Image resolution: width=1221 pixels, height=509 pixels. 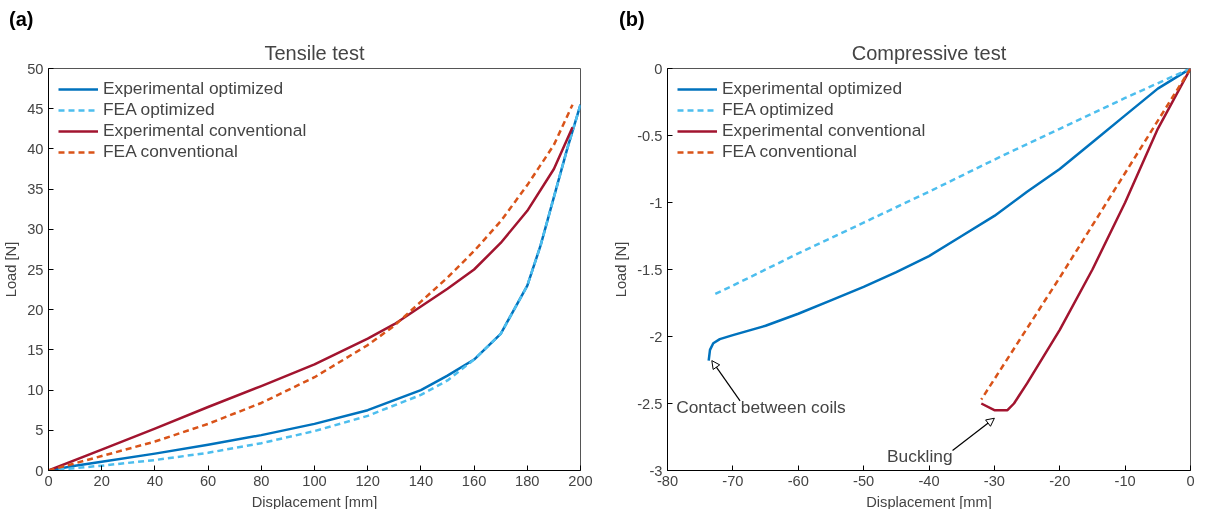 What do you see at coordinates (474, 480) in the screenshot?
I see `x-tick-label: 160` at bounding box center [474, 480].